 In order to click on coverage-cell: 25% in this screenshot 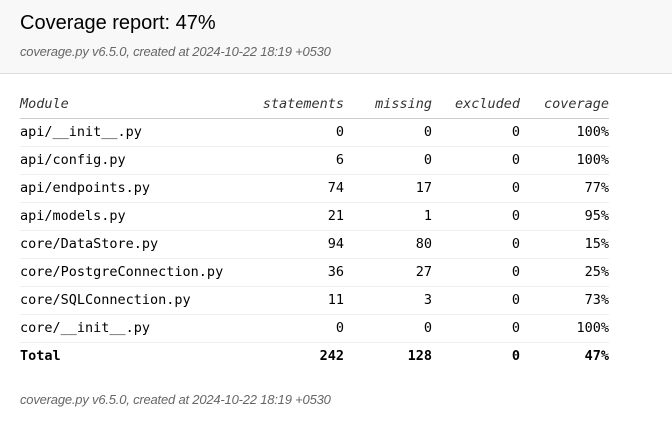, I will do `click(564, 272)`.